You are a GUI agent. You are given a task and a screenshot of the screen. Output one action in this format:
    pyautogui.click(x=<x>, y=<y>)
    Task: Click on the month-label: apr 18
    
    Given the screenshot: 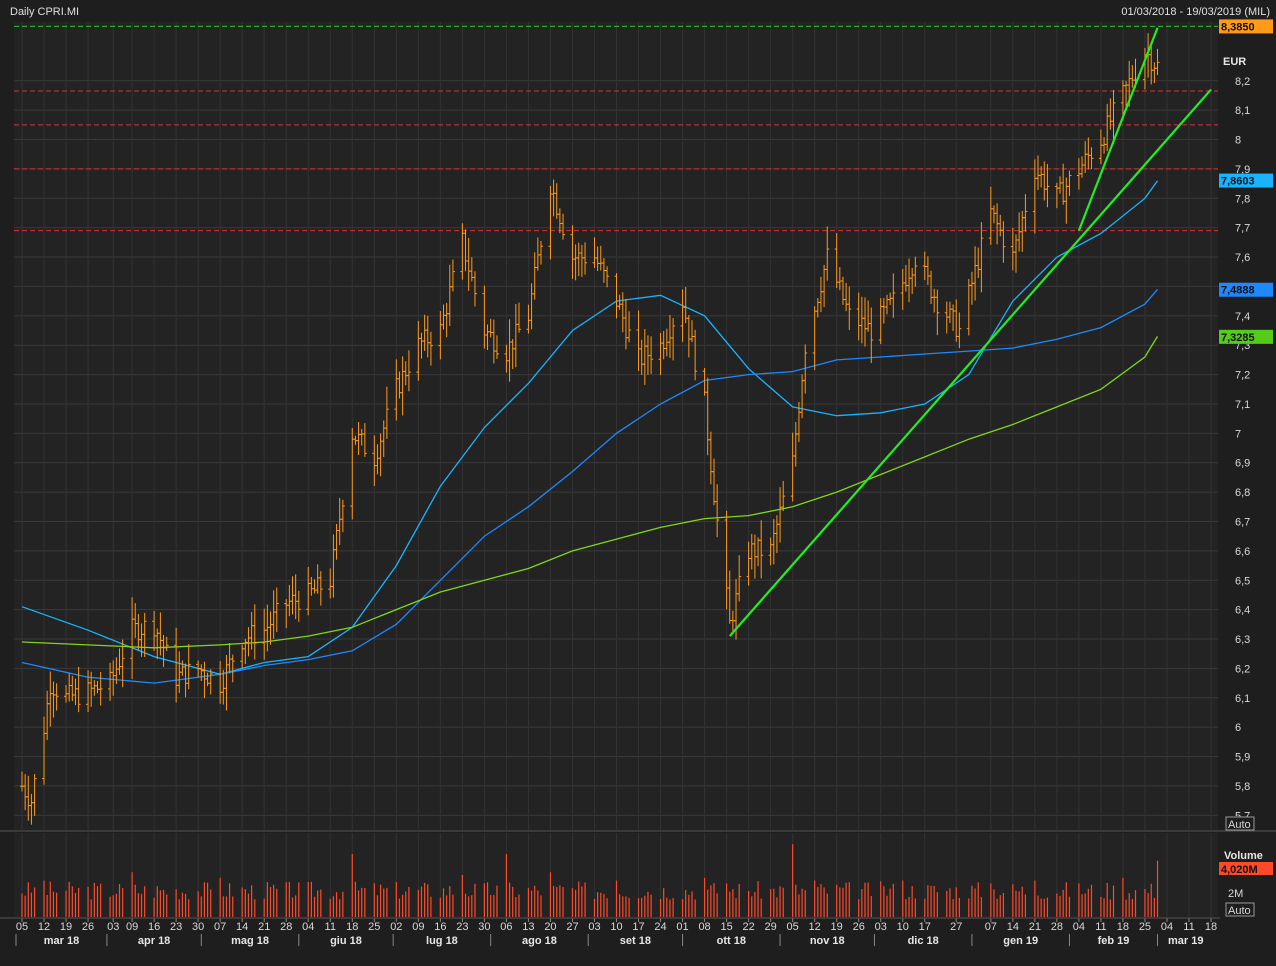 What is the action you would take?
    pyautogui.click(x=154, y=941)
    